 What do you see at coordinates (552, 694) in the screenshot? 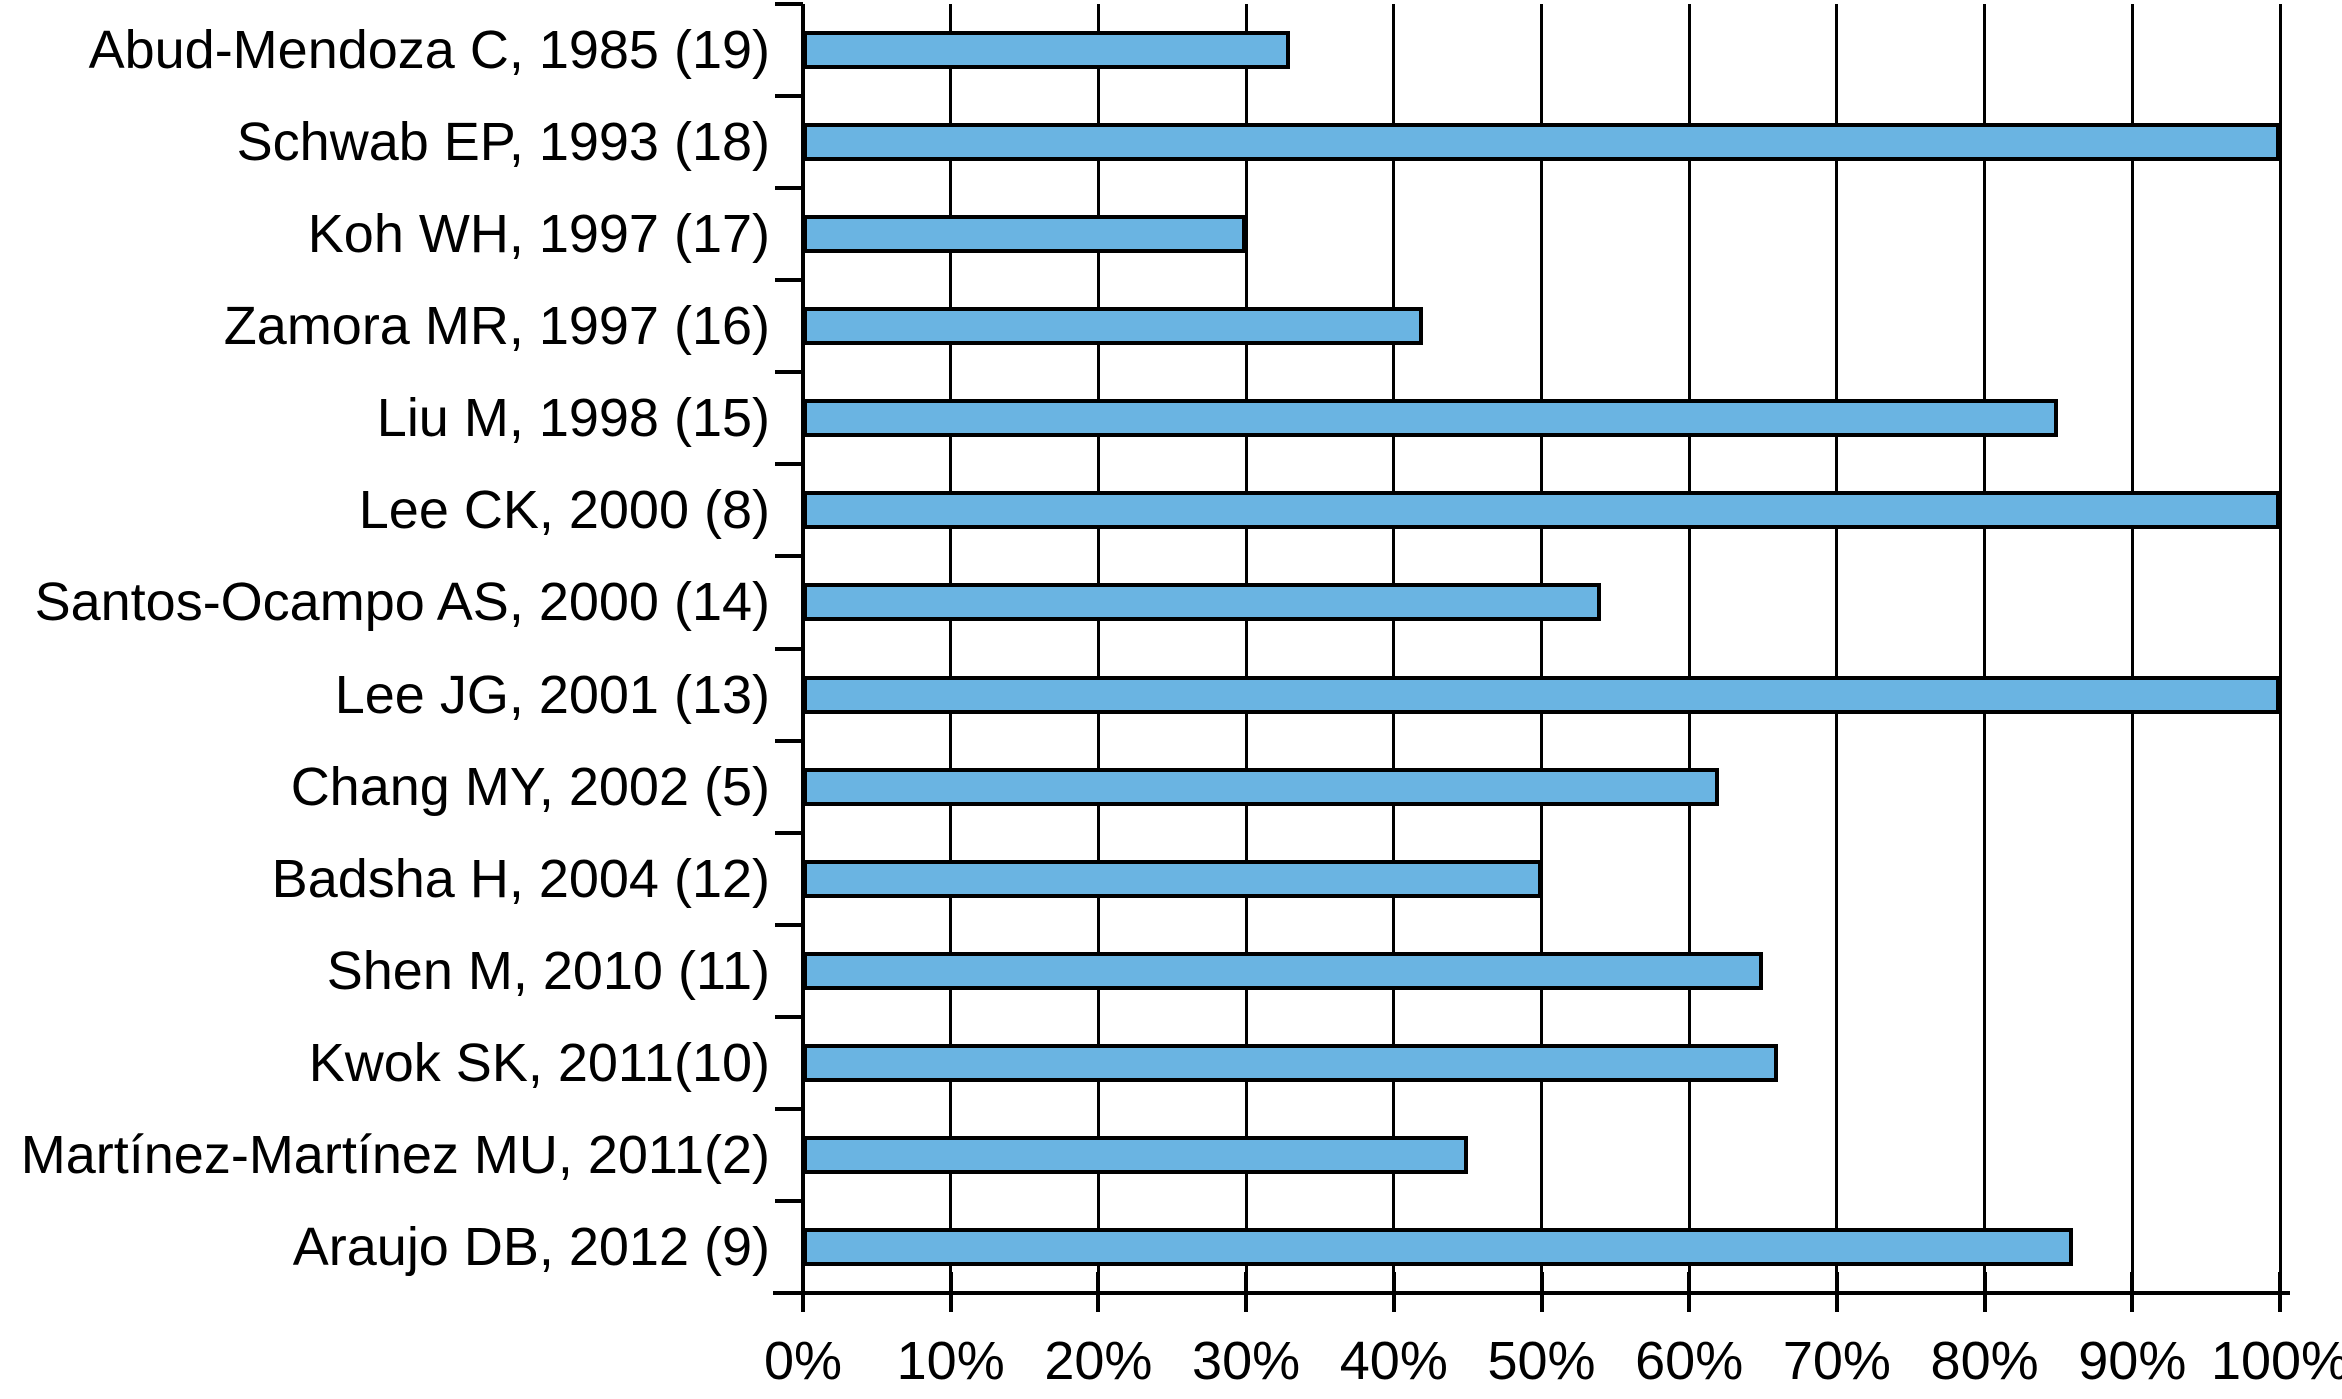
I see `category-label: Lee JG, 2001 (13)` at bounding box center [552, 694].